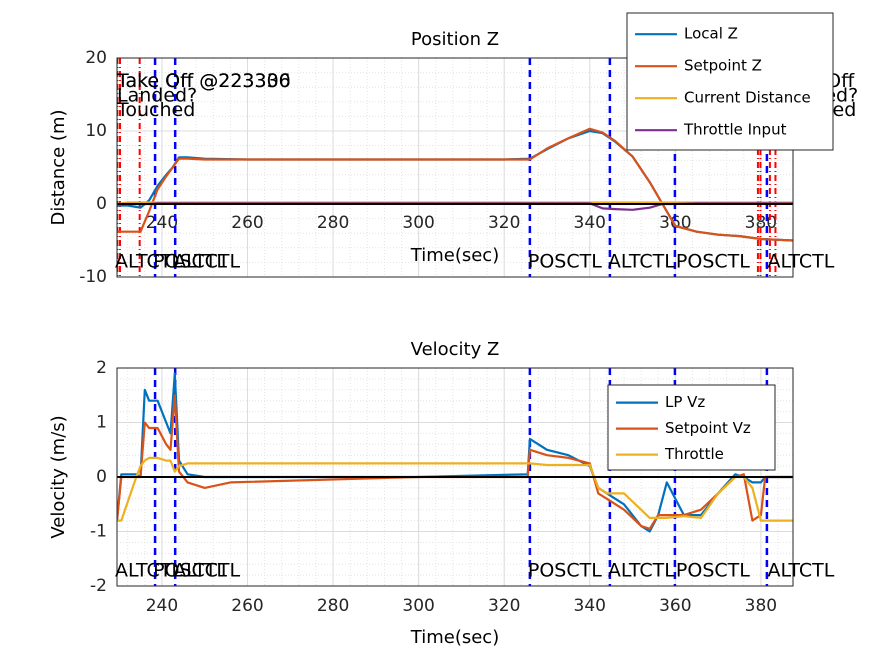 The width and height of the screenshot is (875, 656). Describe the element at coordinates (58, 167) in the screenshot. I see `y-axis-label: Distance (m)` at that location.